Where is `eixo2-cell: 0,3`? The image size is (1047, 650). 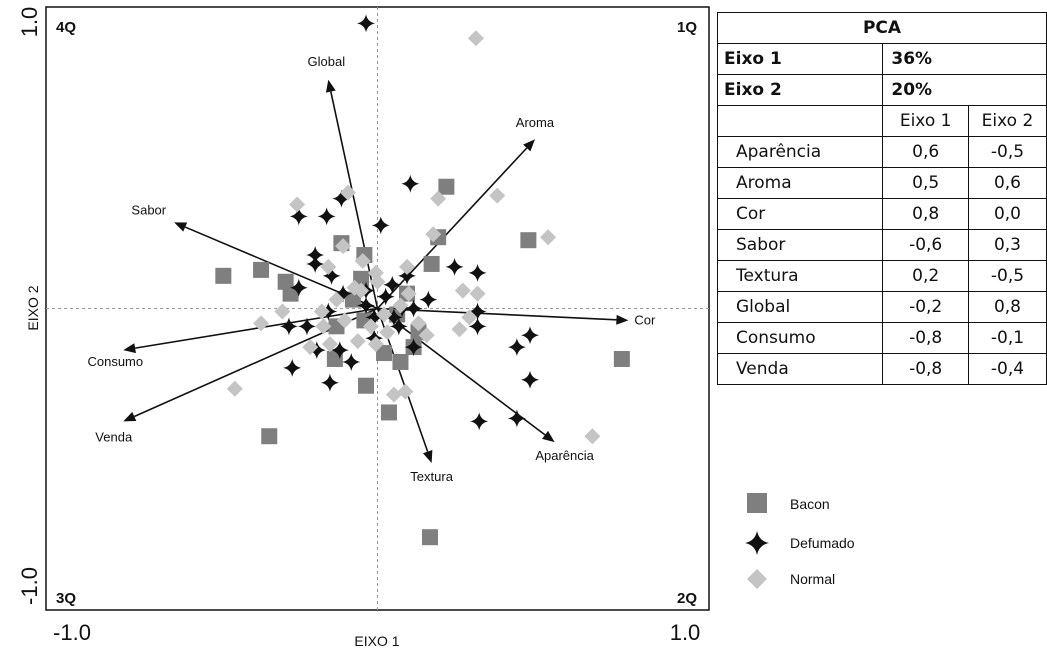
eixo2-cell: 0,3 is located at coordinates (1007, 245).